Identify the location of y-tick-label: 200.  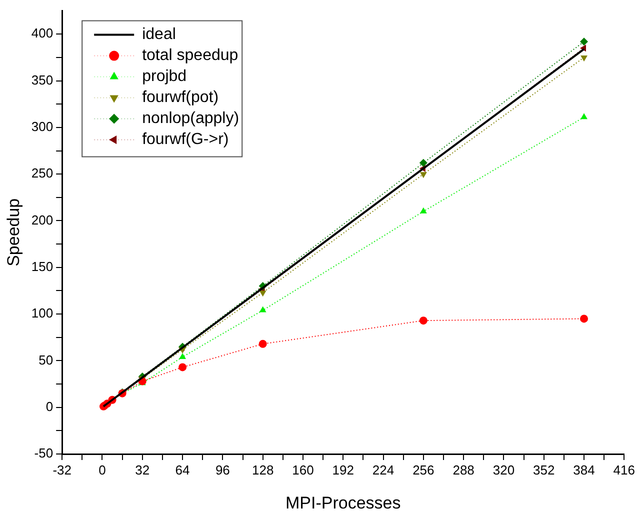
(42, 220).